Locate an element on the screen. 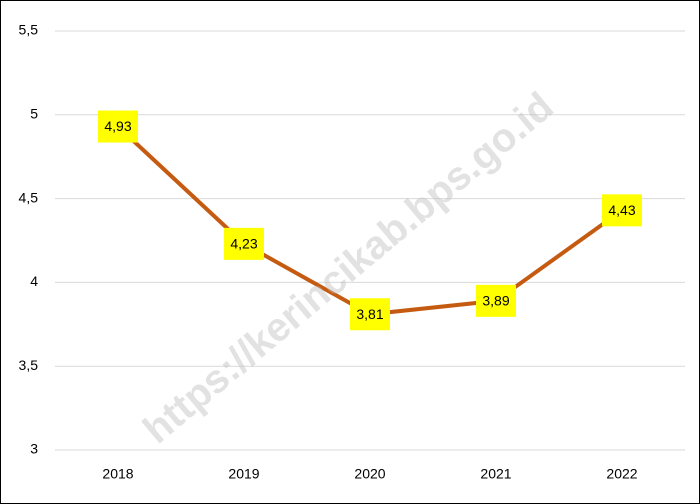  data-label: 3,89 is located at coordinates (495, 301).